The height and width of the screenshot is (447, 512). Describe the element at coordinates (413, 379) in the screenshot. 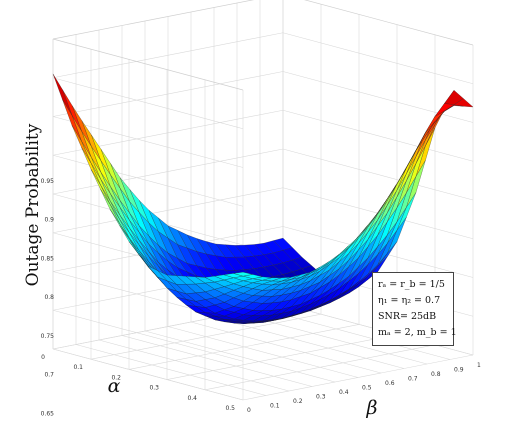

I see `beta-tick-label: 0.7` at that location.